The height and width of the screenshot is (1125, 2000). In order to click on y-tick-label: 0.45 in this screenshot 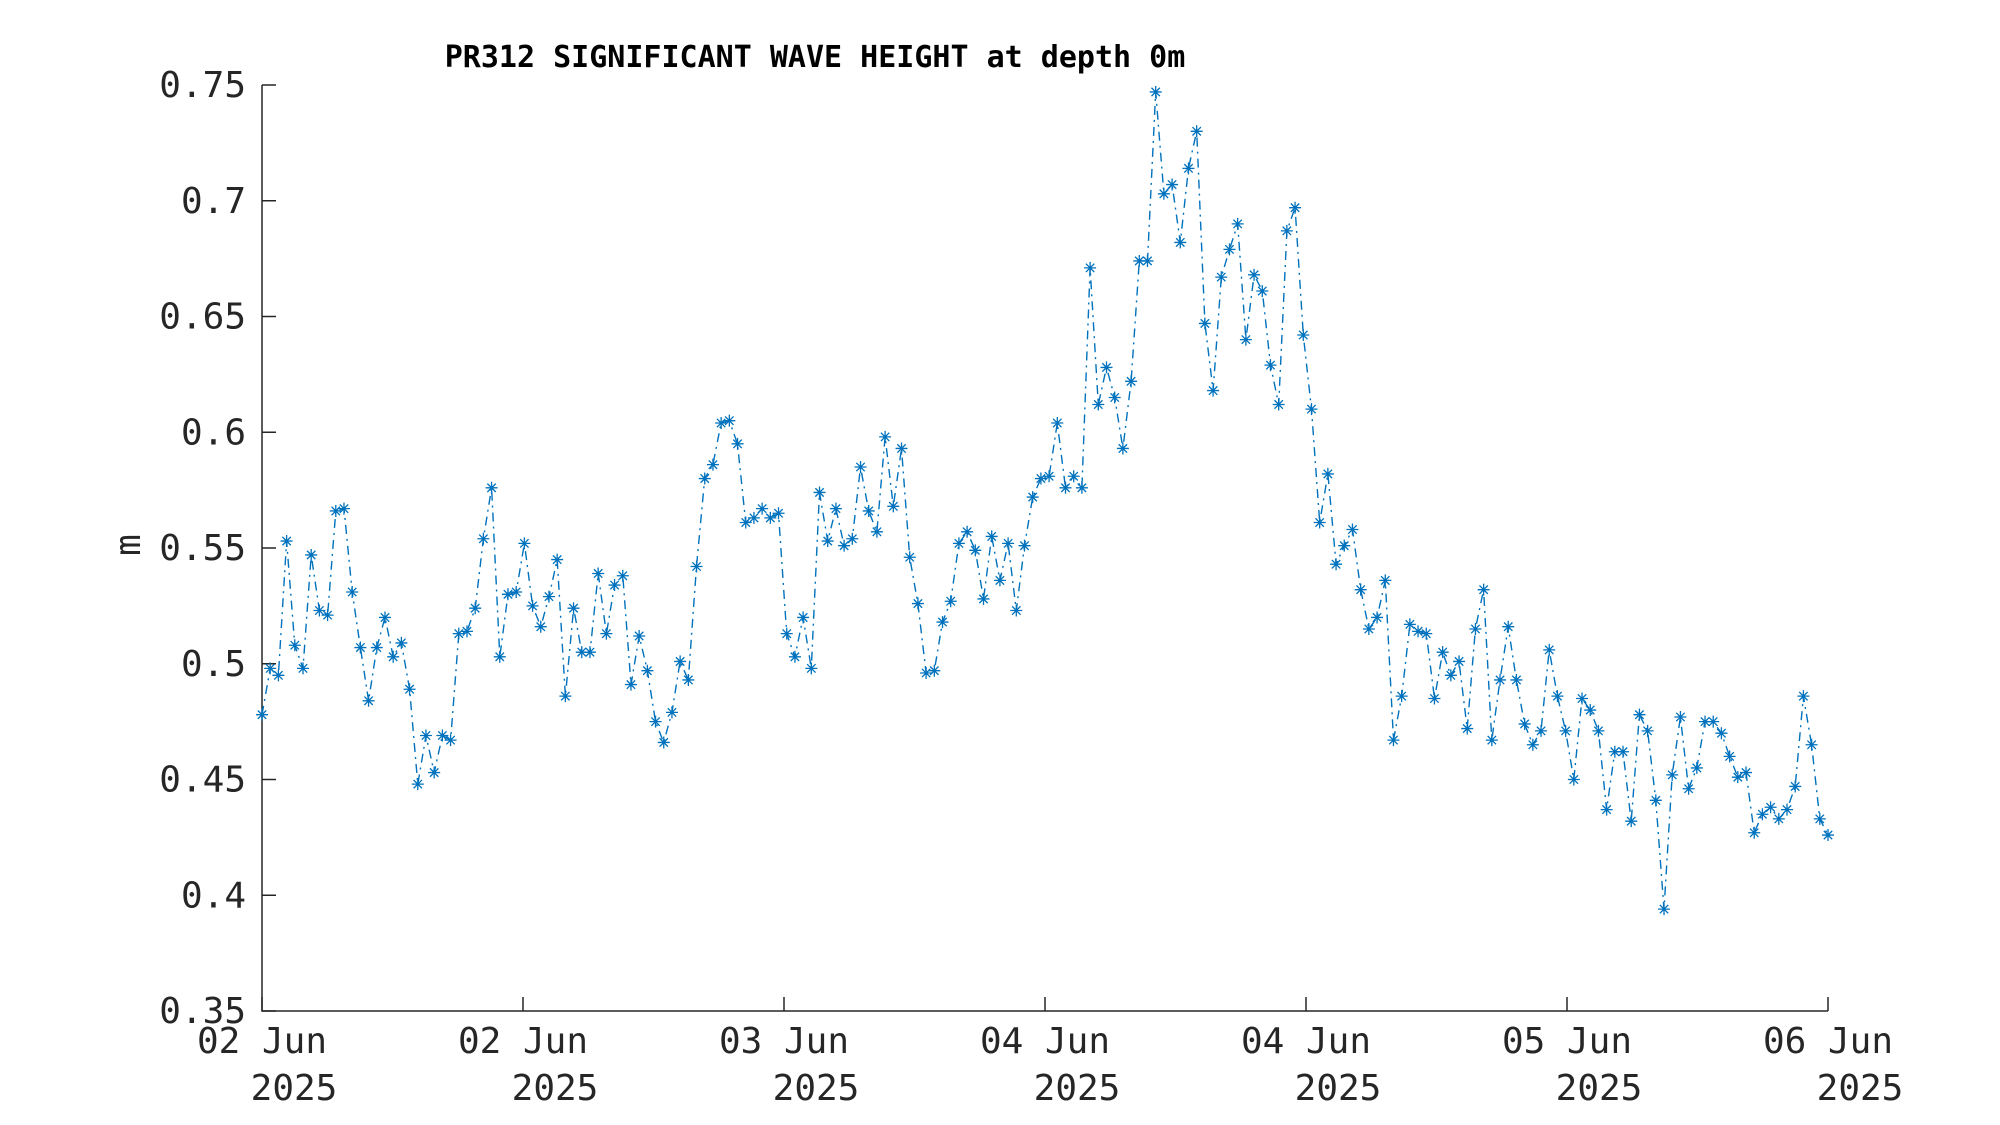, I will do `click(202, 780)`.